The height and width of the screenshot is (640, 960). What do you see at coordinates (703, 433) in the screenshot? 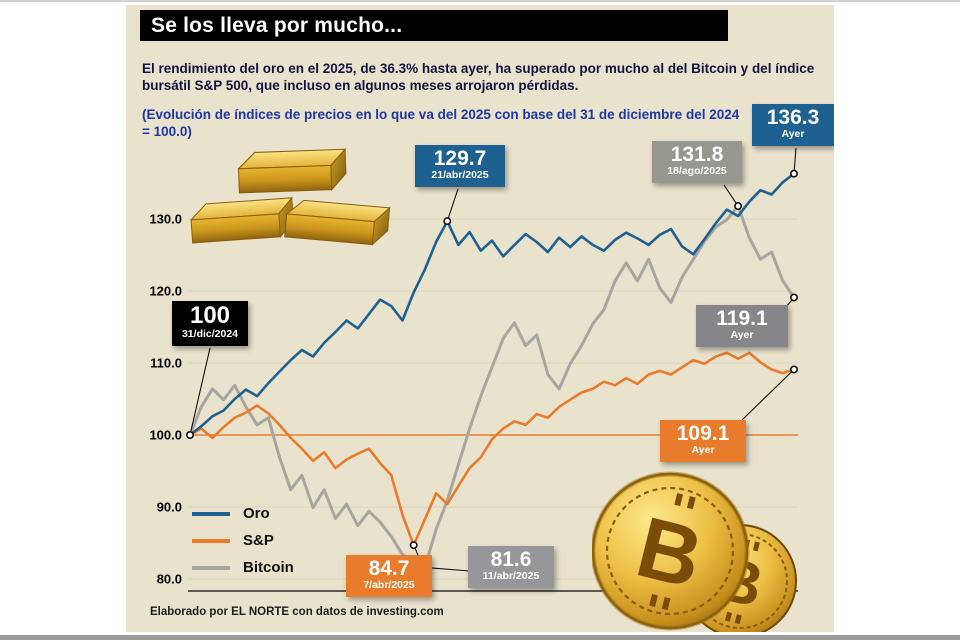
I see `callout-value: 109.1` at bounding box center [703, 433].